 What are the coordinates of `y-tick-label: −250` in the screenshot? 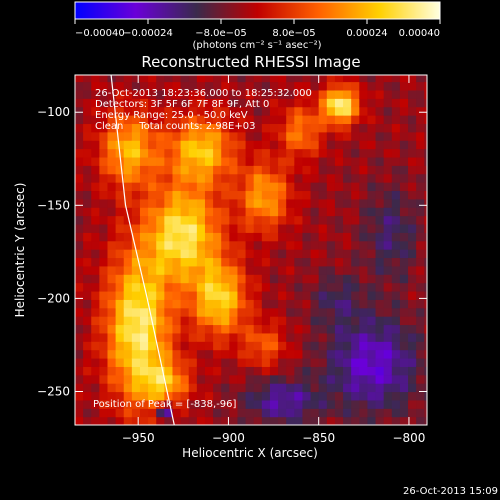 It's located at (53, 391).